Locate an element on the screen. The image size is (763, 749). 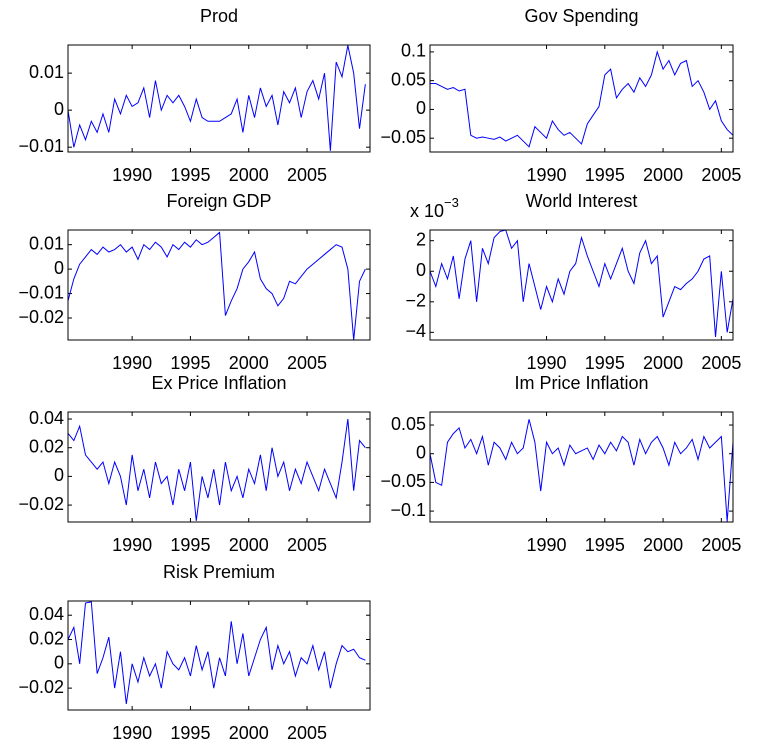
y-exponent: x 10−3 is located at coordinates (434, 207).